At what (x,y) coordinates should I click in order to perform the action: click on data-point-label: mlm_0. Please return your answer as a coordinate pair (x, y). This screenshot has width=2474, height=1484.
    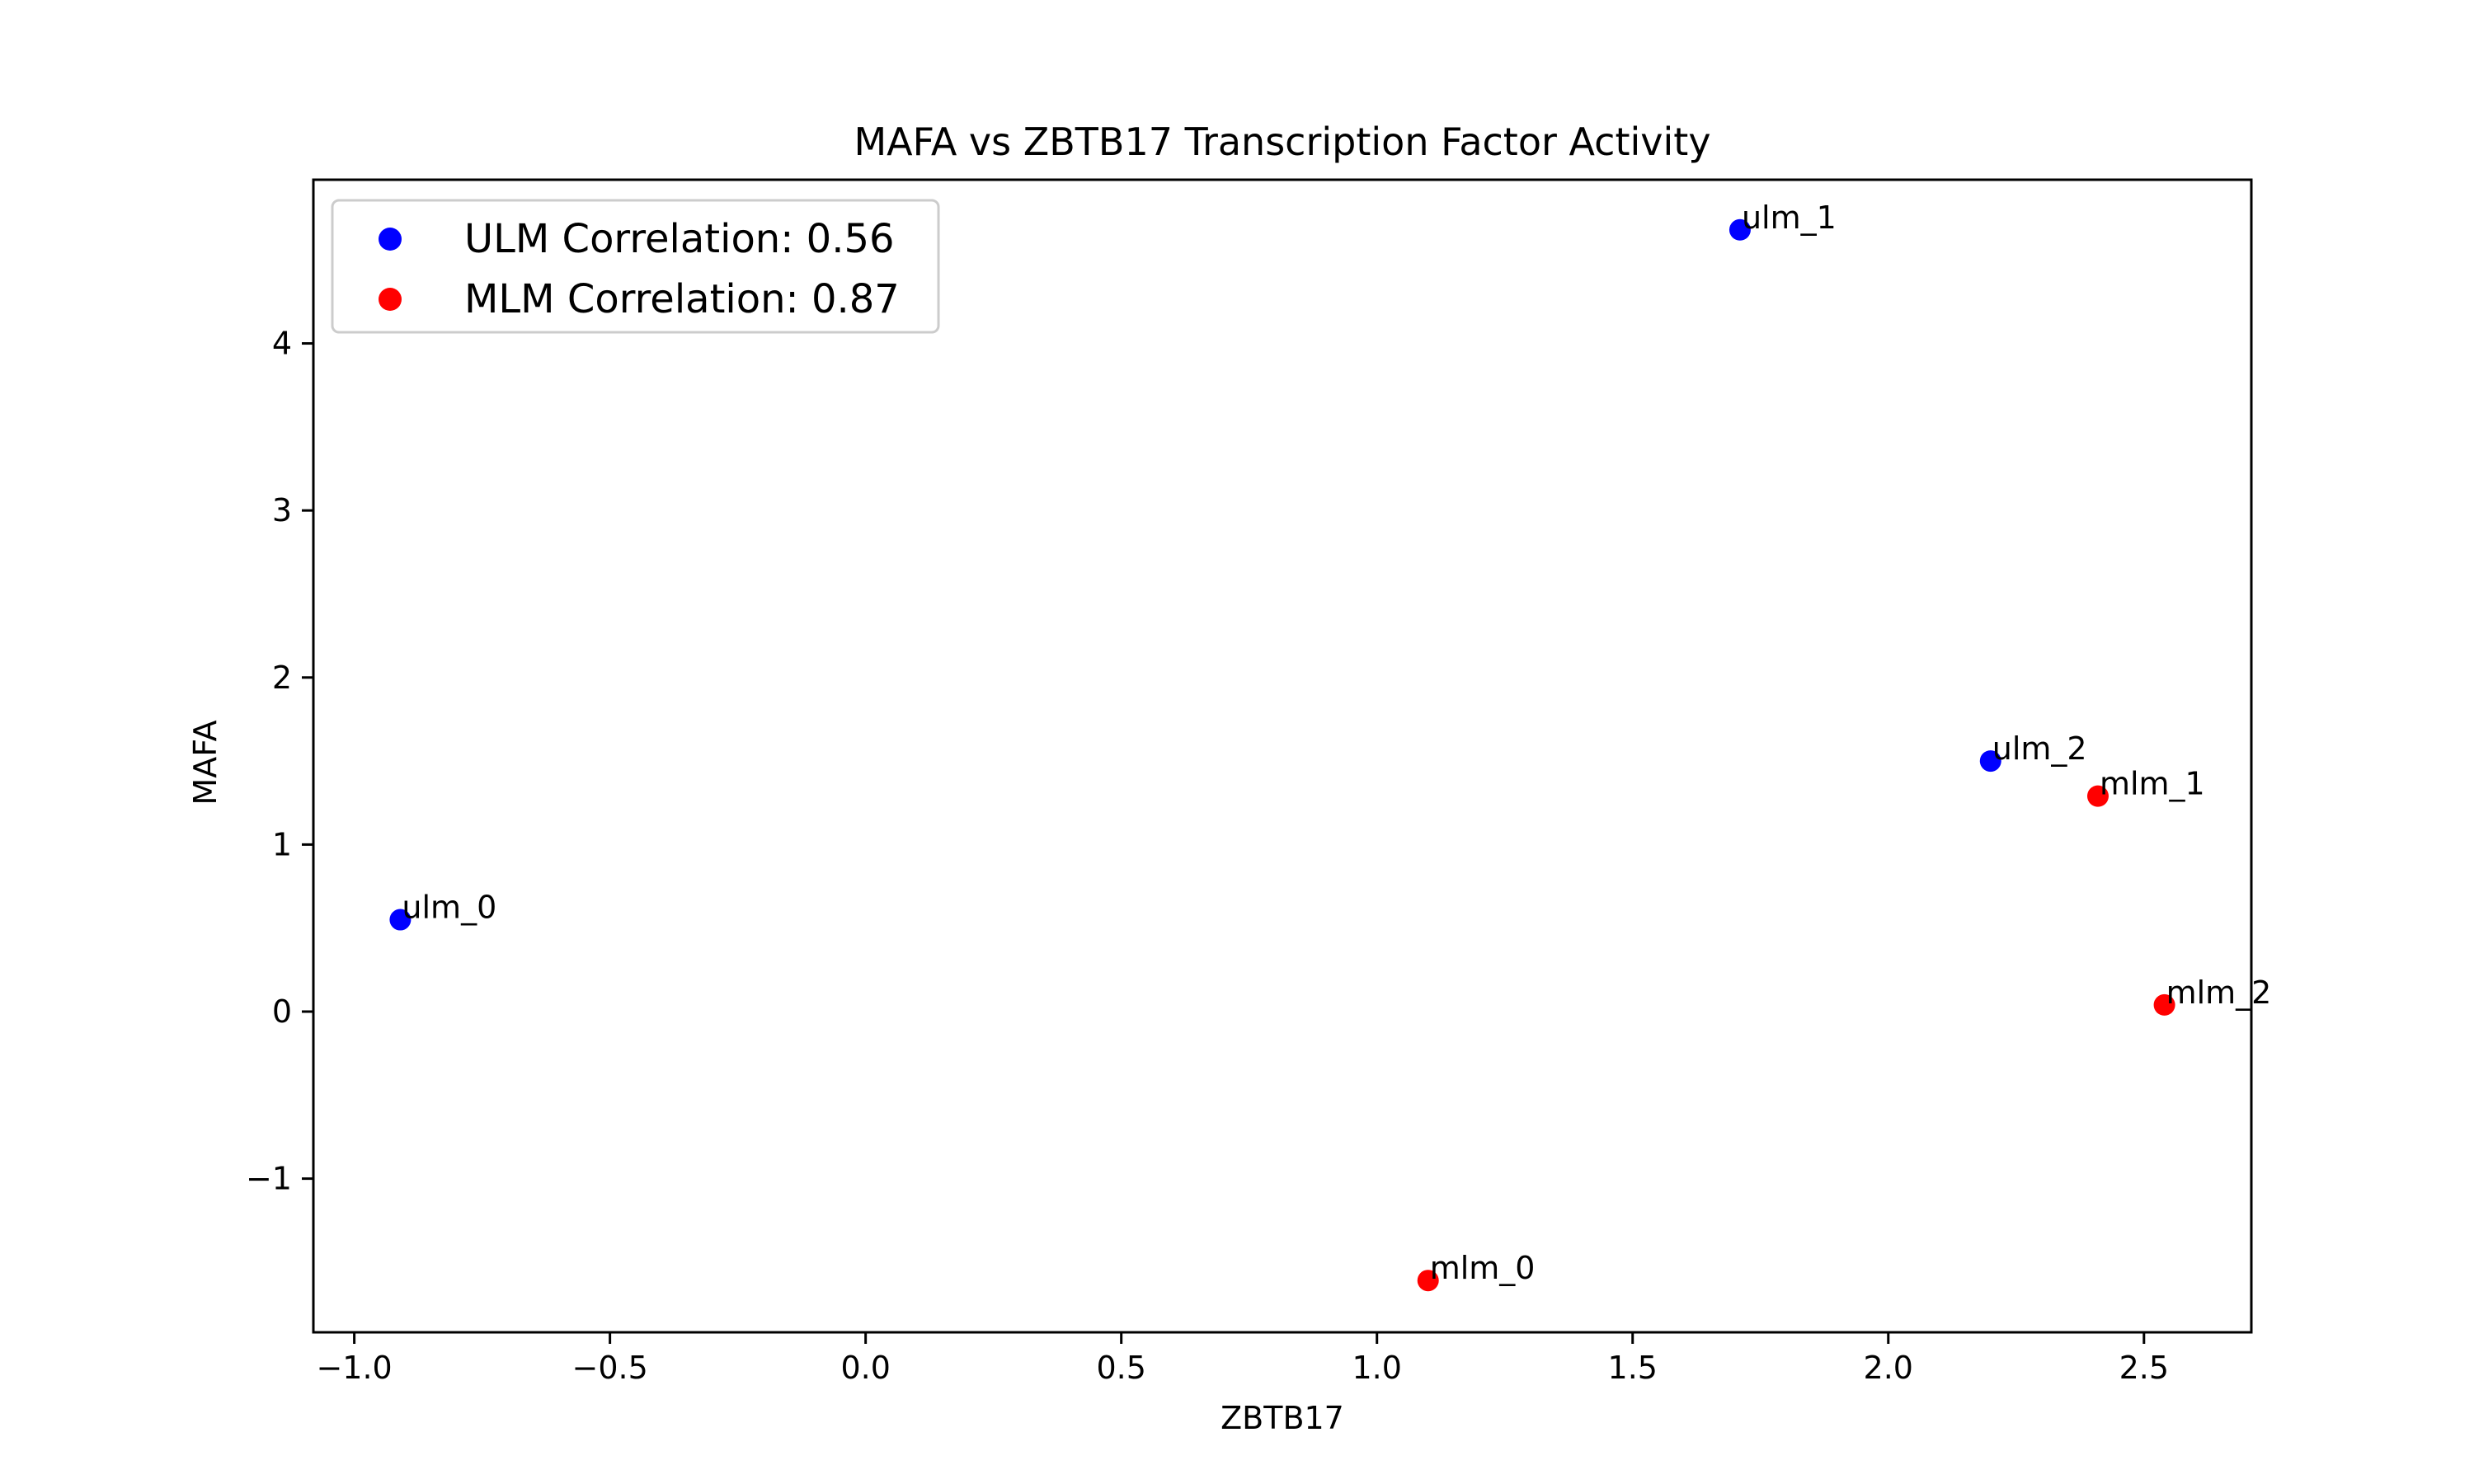
    Looking at the image, I should click on (1483, 1268).